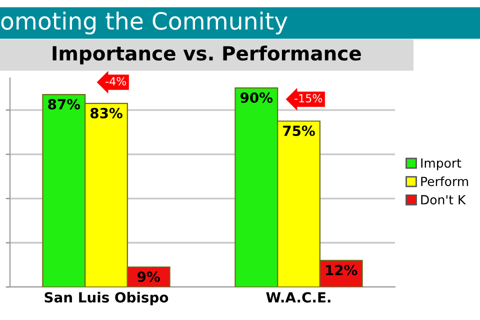  I want to click on data-label: 90%, so click(256, 97).